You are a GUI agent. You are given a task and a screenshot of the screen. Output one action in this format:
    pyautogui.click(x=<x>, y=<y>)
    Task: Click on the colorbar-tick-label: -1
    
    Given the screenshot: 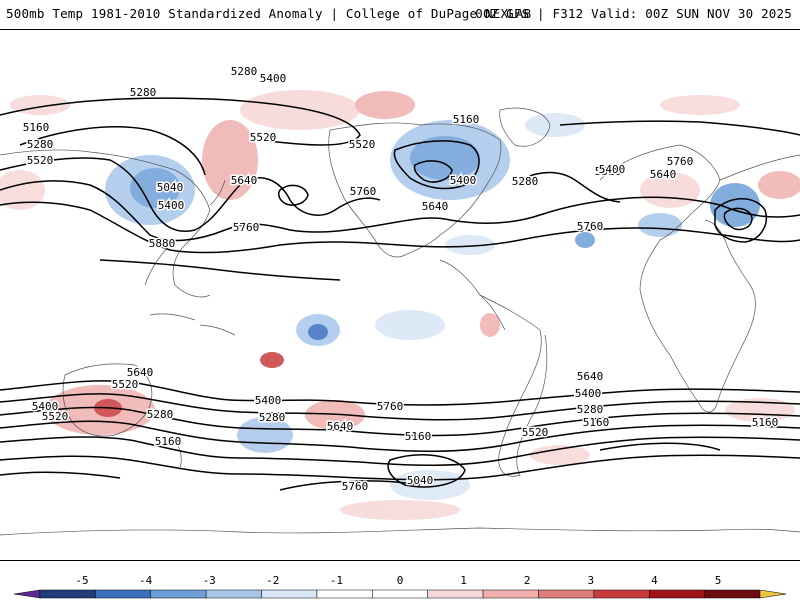 What is the action you would take?
    pyautogui.click(x=336, y=580)
    